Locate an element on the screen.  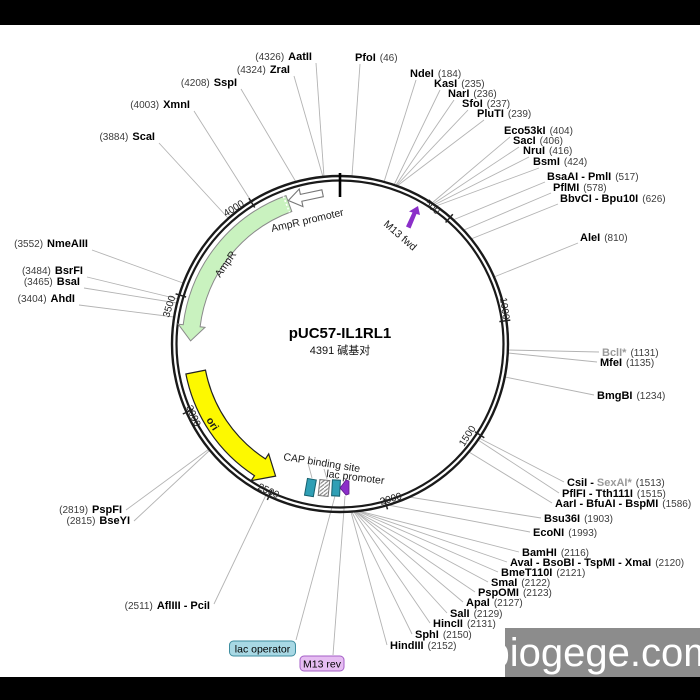
site-label: PfoI (46) is located at coordinates (376, 58).